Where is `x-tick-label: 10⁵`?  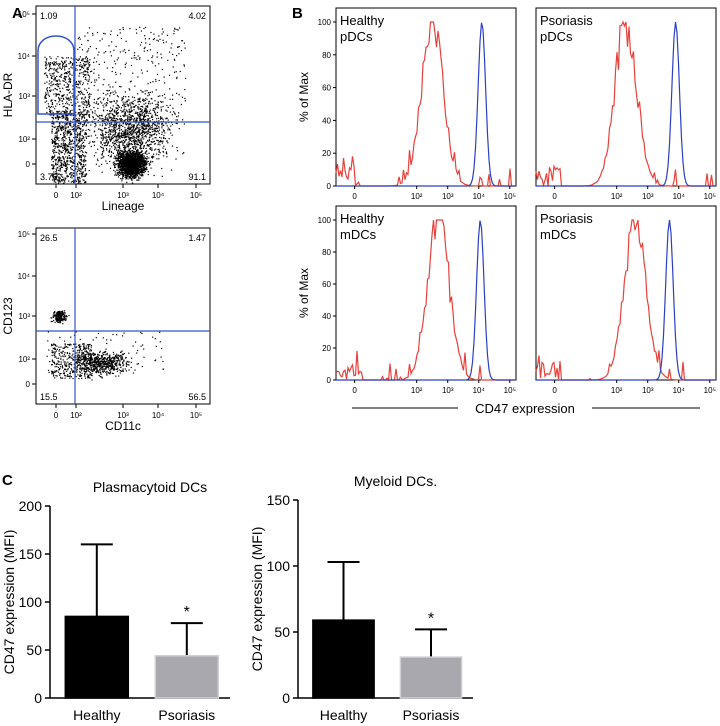
x-tick-label: 10⁵ is located at coordinates (196, 195).